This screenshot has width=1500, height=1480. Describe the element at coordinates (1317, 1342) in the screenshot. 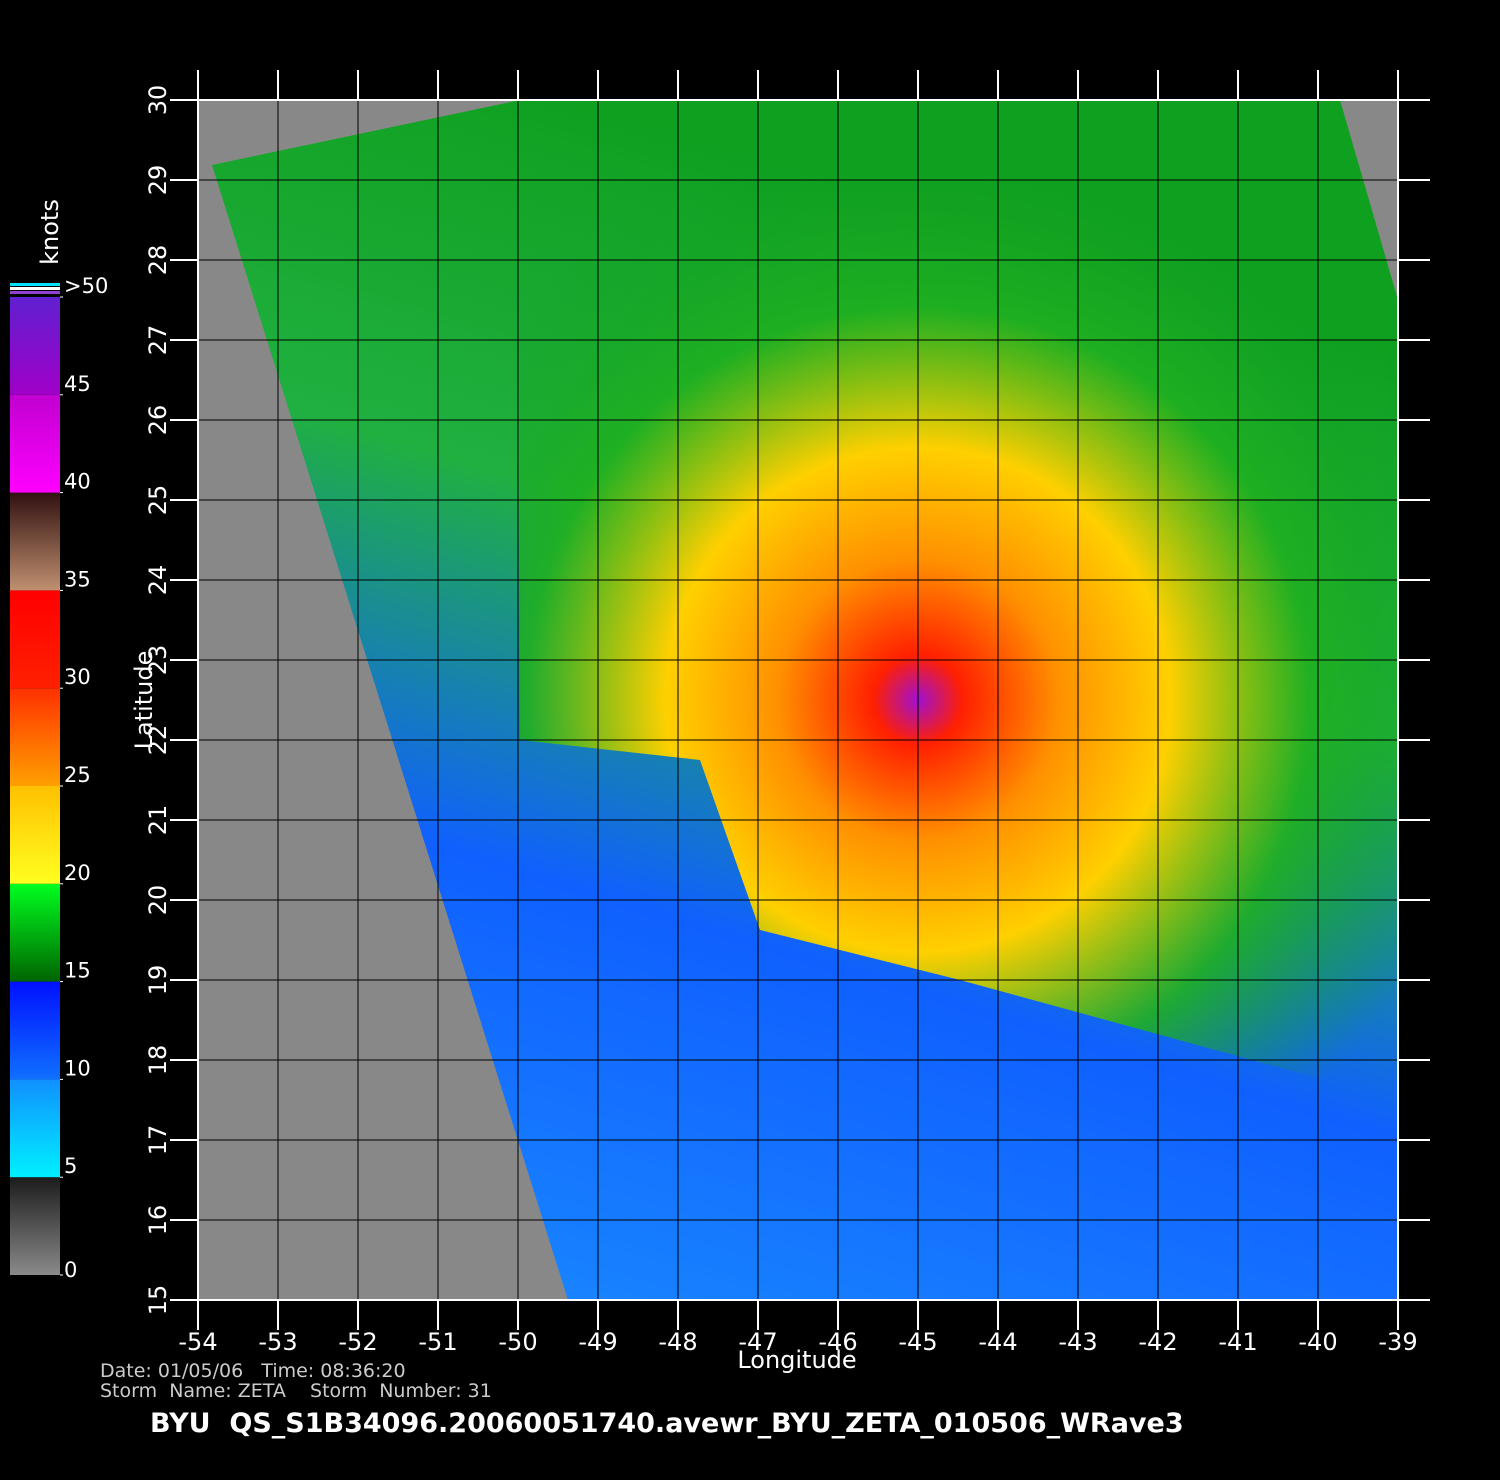

I see `x-tick-label: -40` at that location.